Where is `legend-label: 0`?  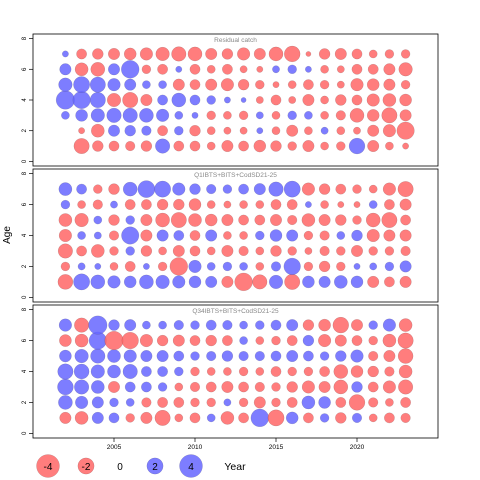
legend-label: 0 is located at coordinates (120, 467).